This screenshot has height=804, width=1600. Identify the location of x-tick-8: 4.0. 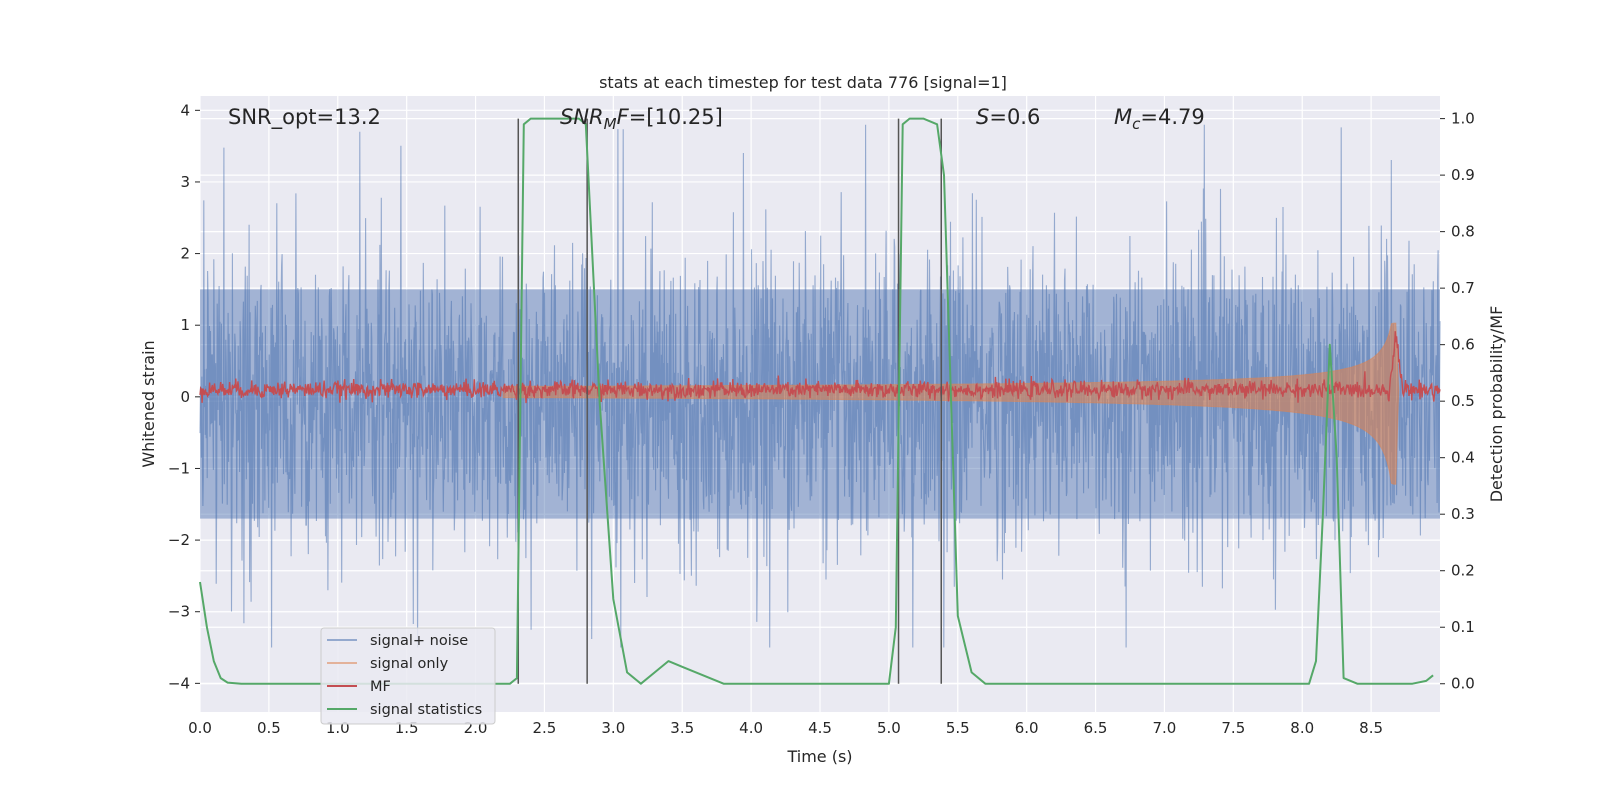
(751, 728).